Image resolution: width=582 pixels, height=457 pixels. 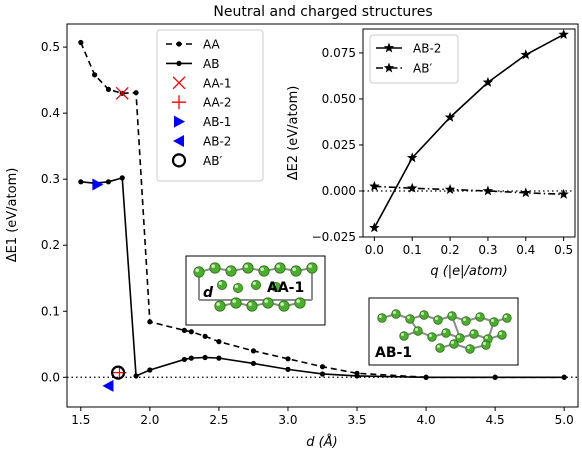 What do you see at coordinates (217, 103) in the screenshot?
I see `legend-label: AA-2` at bounding box center [217, 103].